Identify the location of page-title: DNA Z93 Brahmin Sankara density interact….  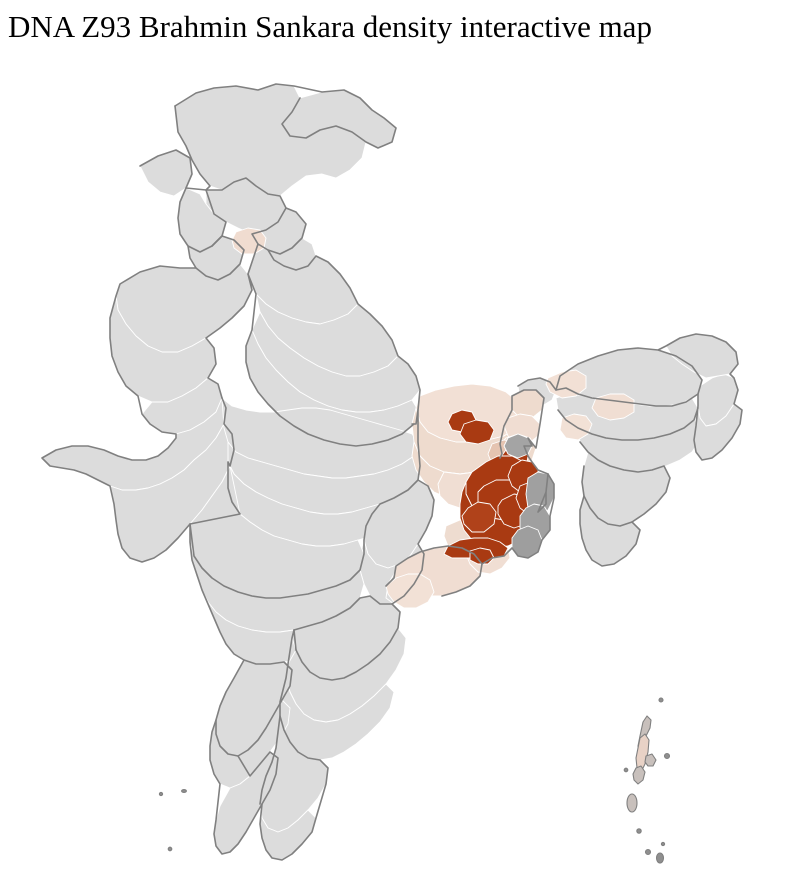
(330, 26).